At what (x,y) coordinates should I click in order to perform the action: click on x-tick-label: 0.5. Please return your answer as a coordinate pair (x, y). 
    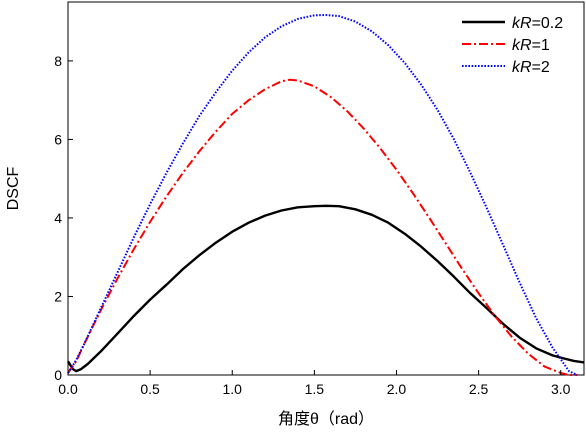
    Looking at the image, I should click on (150, 389).